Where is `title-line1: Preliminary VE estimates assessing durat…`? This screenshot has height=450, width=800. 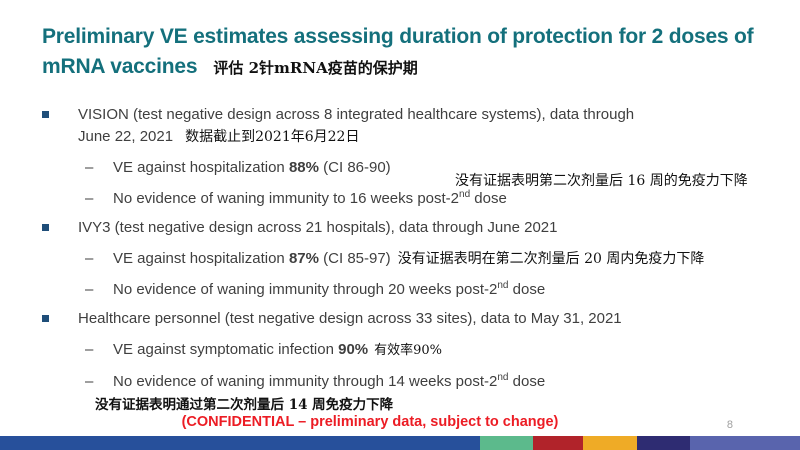 title-line1: Preliminary VE estimates assessing durat… is located at coordinates (398, 36).